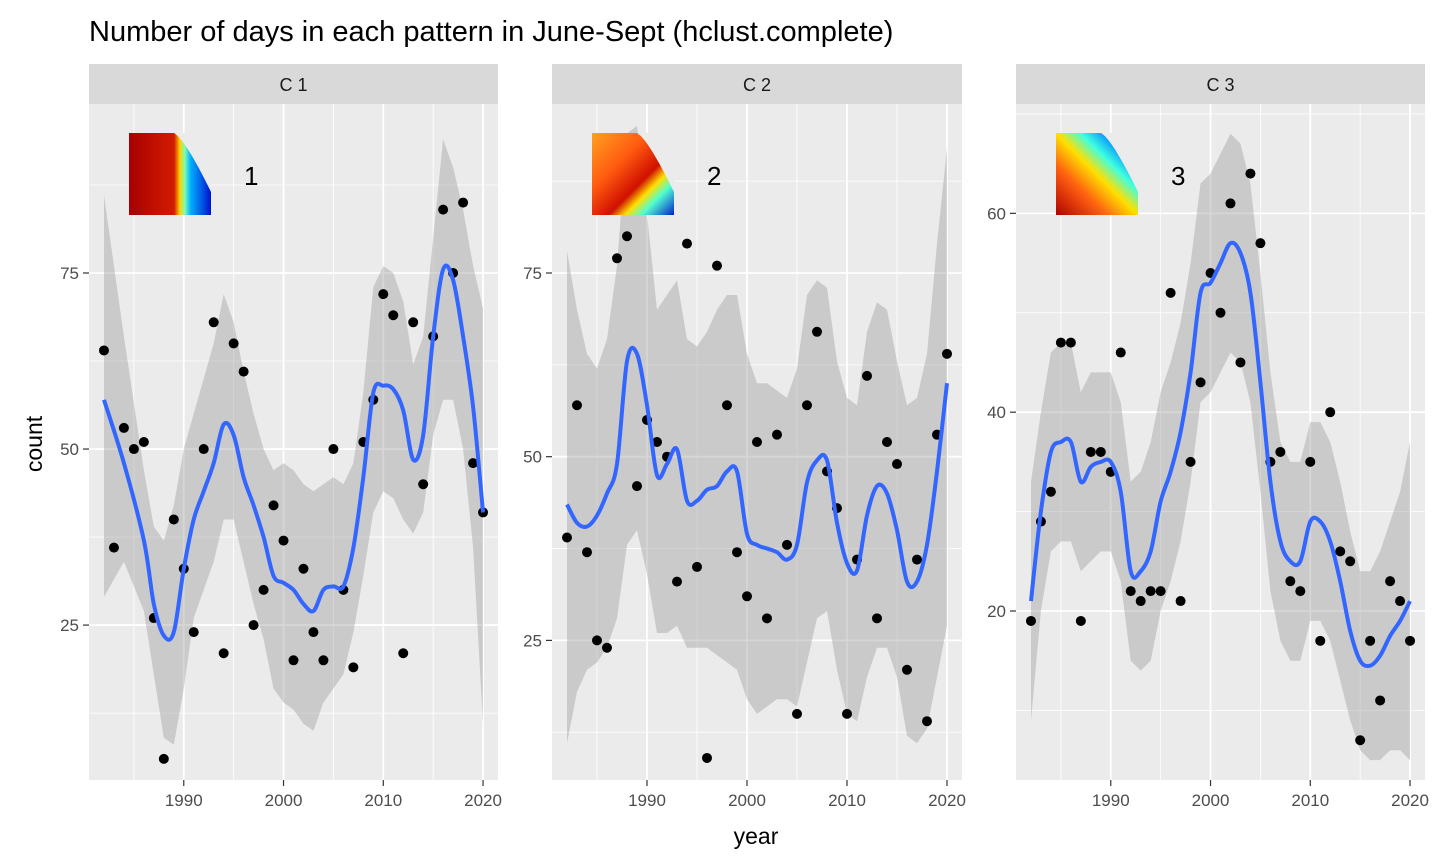 The width and height of the screenshot is (1440, 864). I want to click on pattern-number-label: 2, so click(714, 176).